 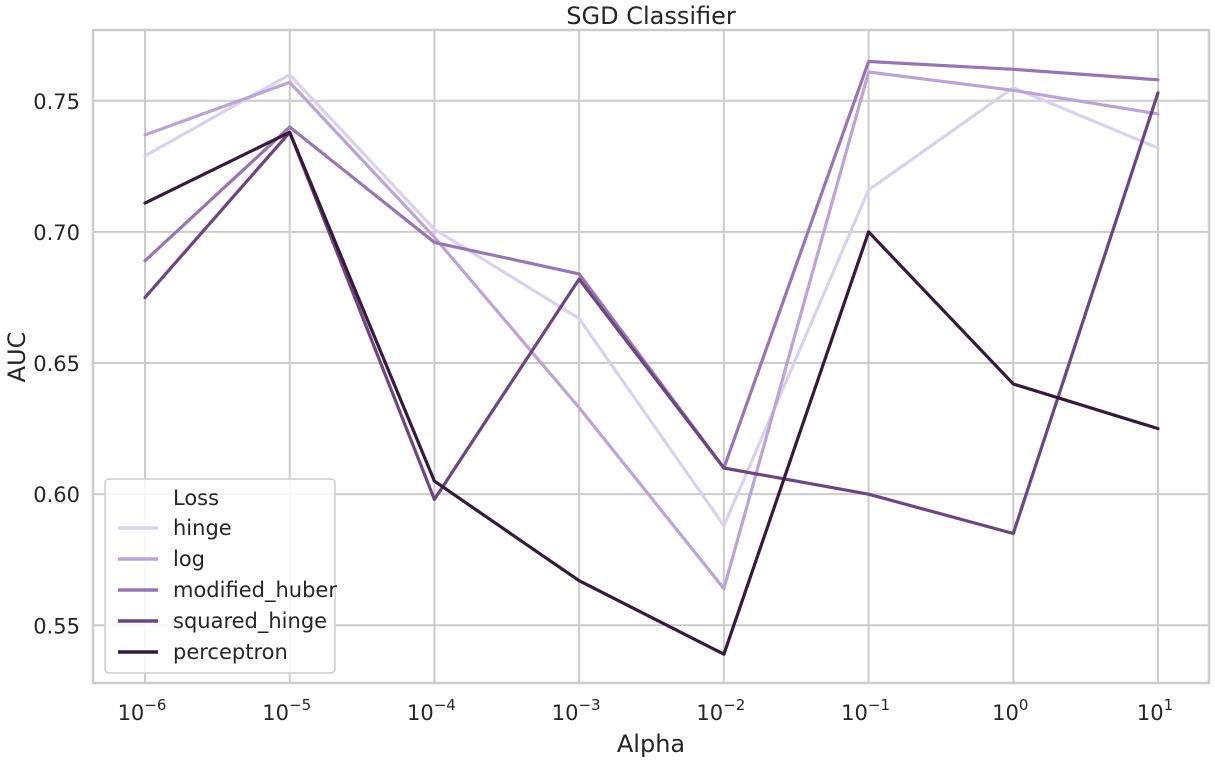 I want to click on y-tick-labels: 0.55 0.60 0.65 0.70 0.75, so click(x=56, y=364).